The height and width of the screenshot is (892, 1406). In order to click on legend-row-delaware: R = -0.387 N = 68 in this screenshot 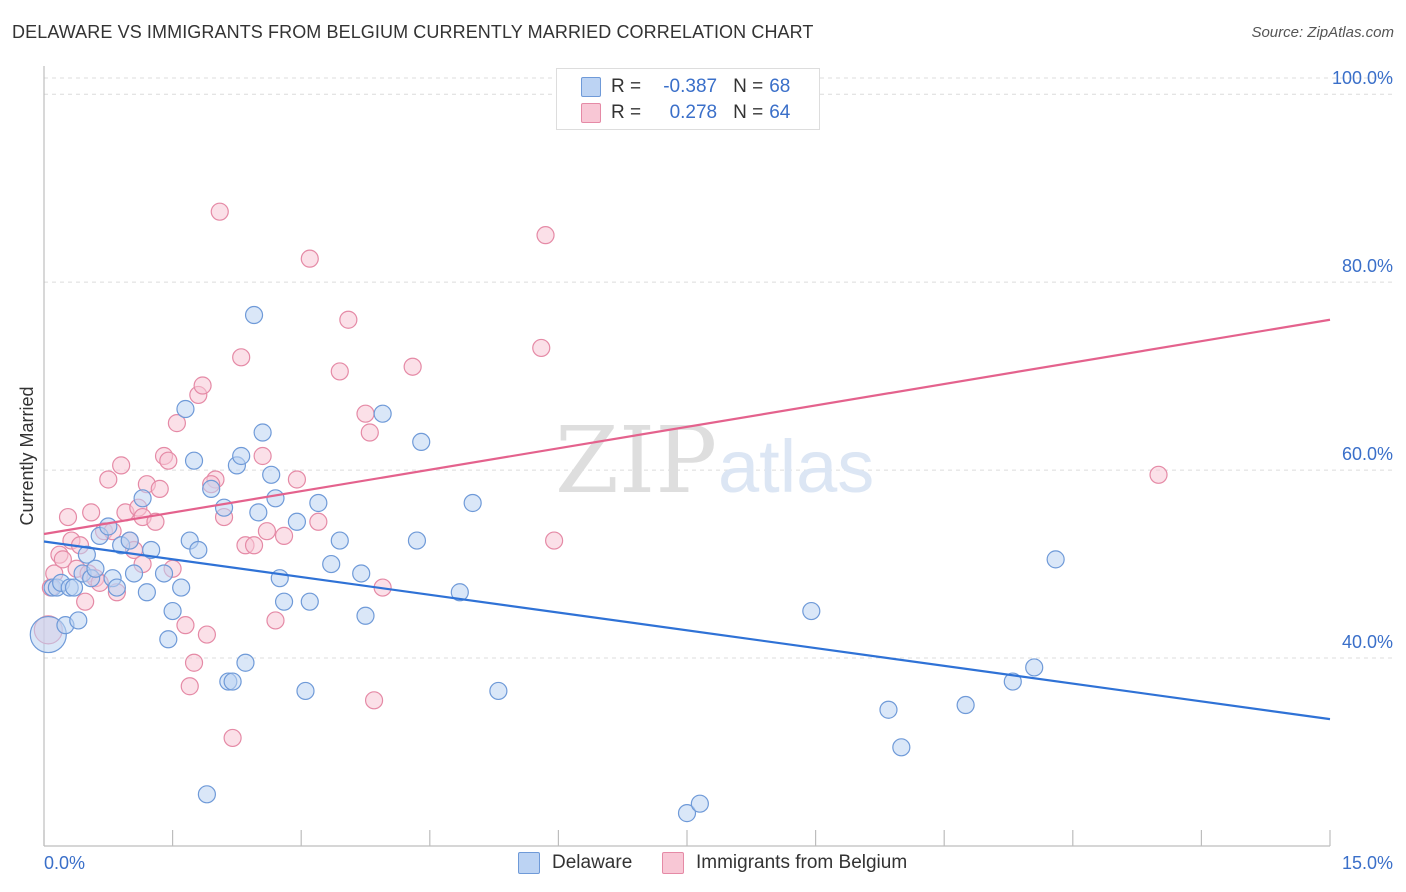, I will do `click(685, 87)`.